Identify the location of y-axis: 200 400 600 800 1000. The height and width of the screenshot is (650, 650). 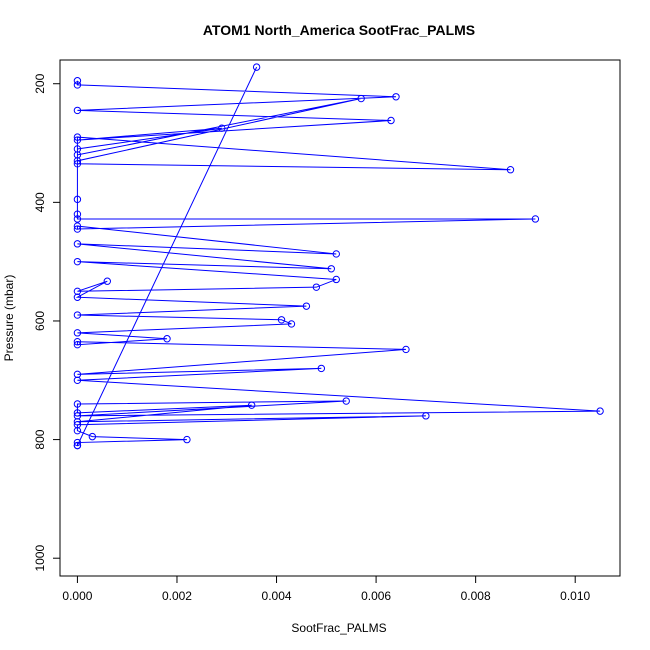
(47, 322).